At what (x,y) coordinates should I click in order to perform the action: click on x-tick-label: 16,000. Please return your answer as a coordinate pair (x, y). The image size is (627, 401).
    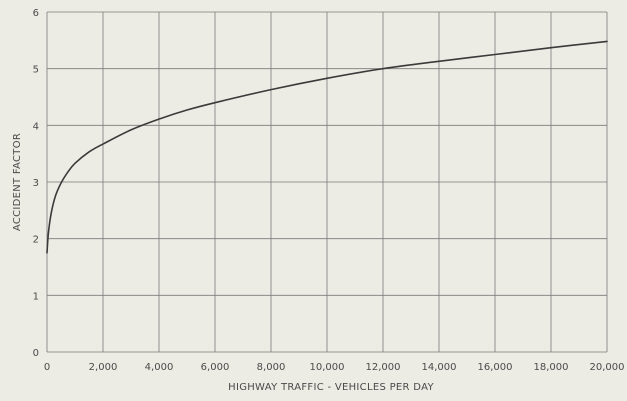
    Looking at the image, I should click on (495, 367).